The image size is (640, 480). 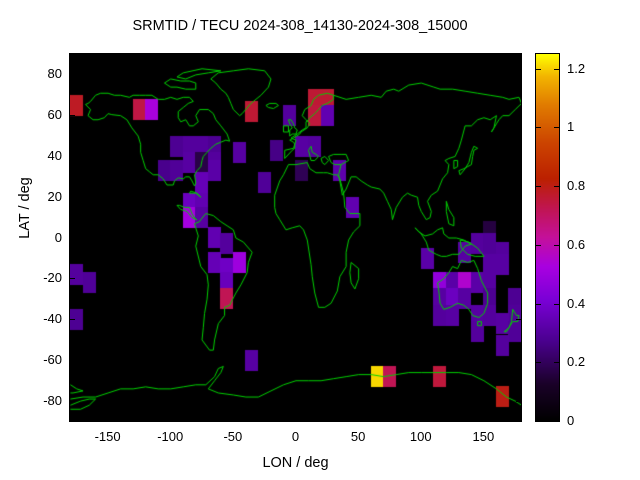 I want to click on xtick-label: 50, so click(x=358, y=436).